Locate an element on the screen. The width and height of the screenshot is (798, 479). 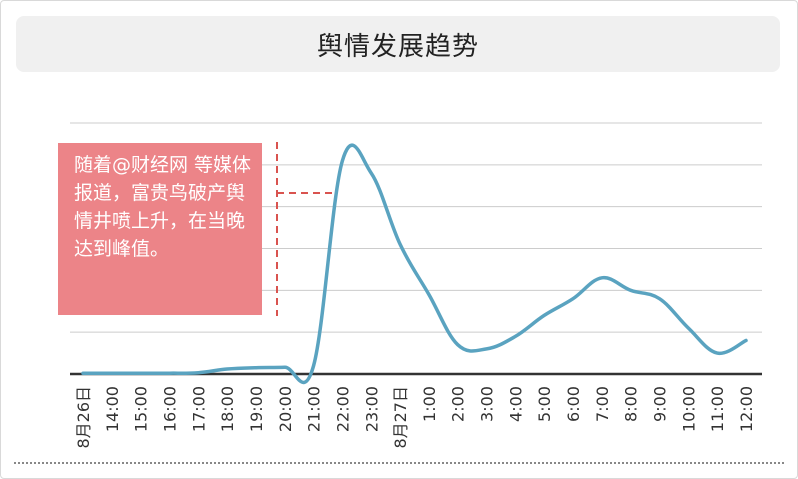
x-tick-label: 10:00 is located at coordinates (688, 409).